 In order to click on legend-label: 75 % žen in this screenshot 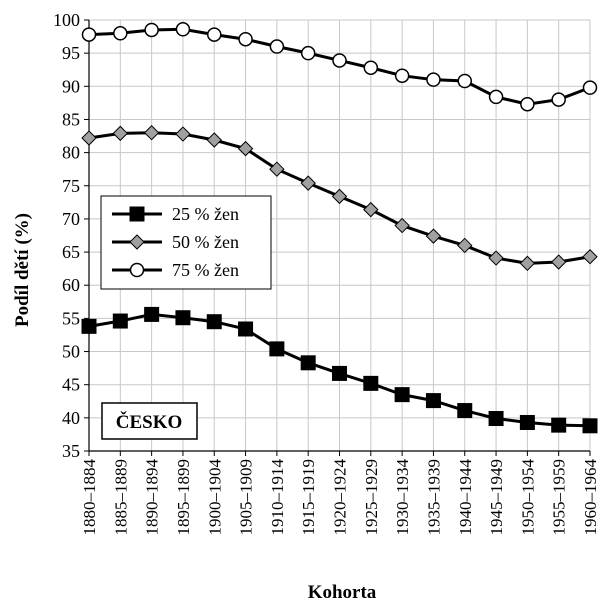, I will do `click(205, 270)`.